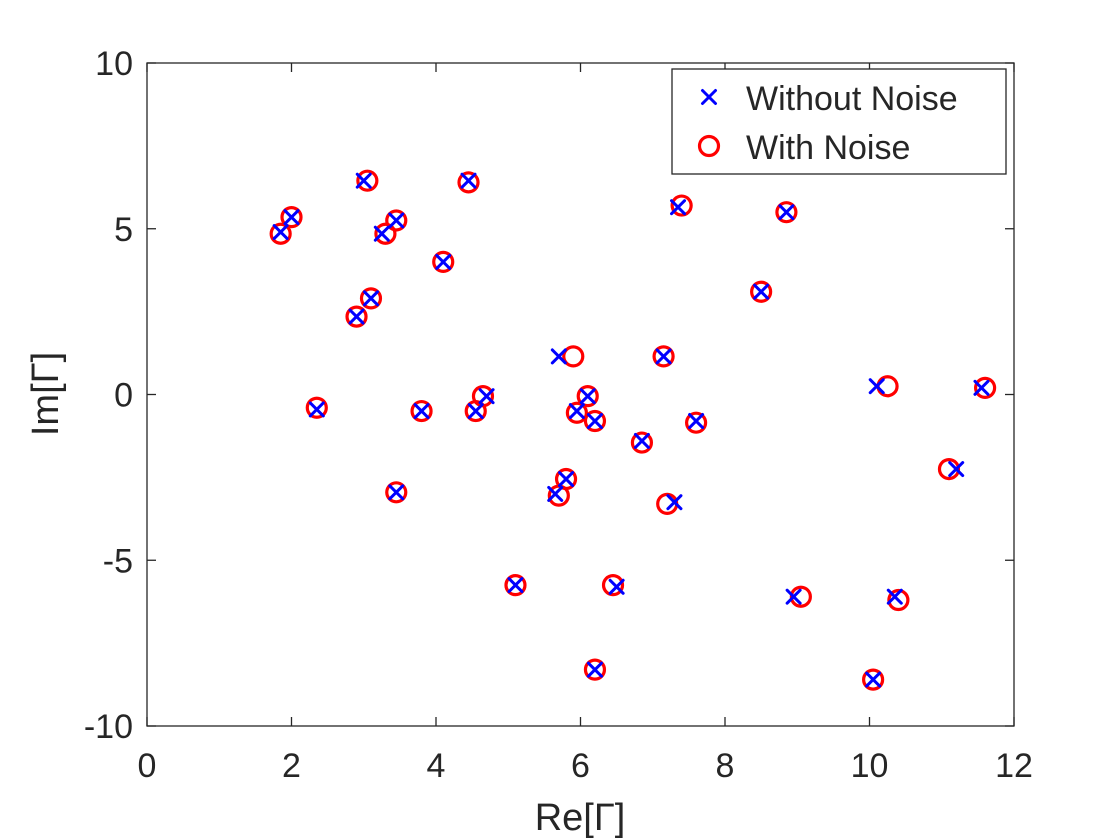  What do you see at coordinates (852, 99) in the screenshot?
I see `legend-label-without-noise: Without Noise` at bounding box center [852, 99].